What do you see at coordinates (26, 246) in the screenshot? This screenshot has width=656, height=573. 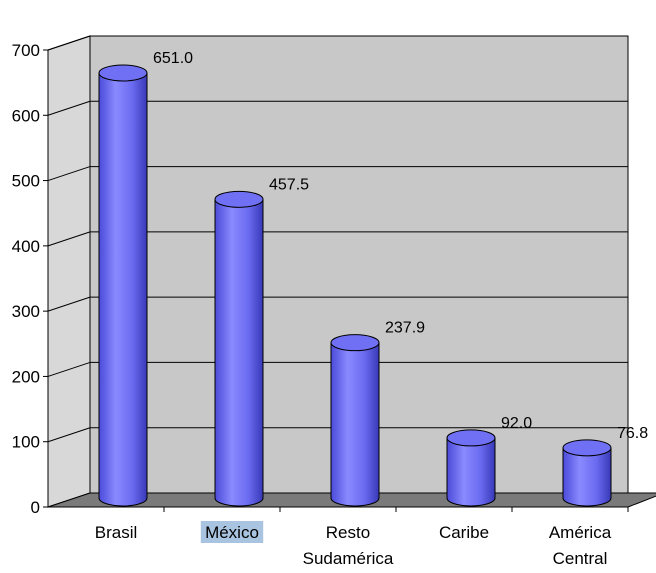 I see `y-tick-label: 400` at bounding box center [26, 246].